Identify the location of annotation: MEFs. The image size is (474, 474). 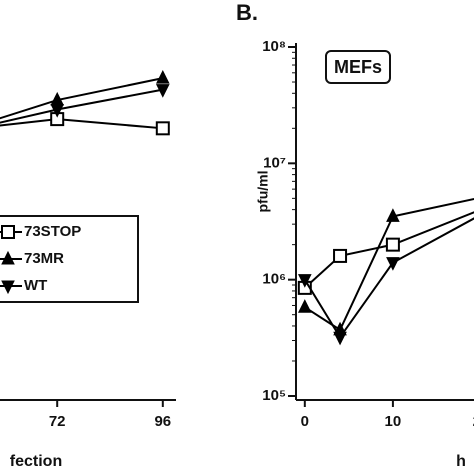
(358, 67).